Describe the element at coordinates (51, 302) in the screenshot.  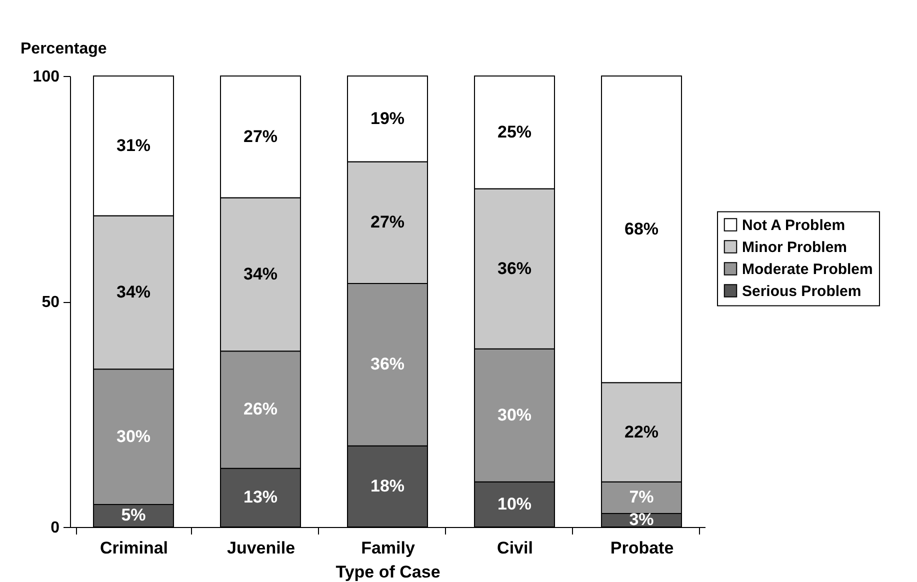
I see `y-tick-label: 50` at that location.